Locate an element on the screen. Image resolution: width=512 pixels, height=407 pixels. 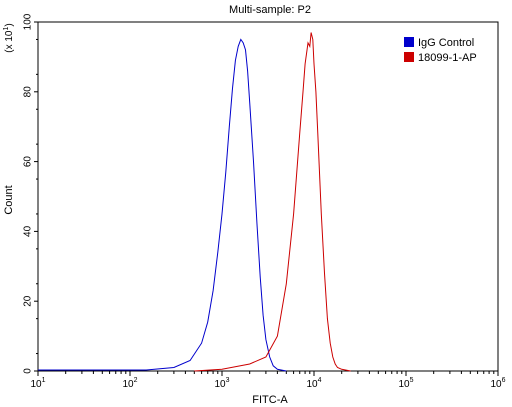
x-axis-label: FITC-A is located at coordinates (270, 400).